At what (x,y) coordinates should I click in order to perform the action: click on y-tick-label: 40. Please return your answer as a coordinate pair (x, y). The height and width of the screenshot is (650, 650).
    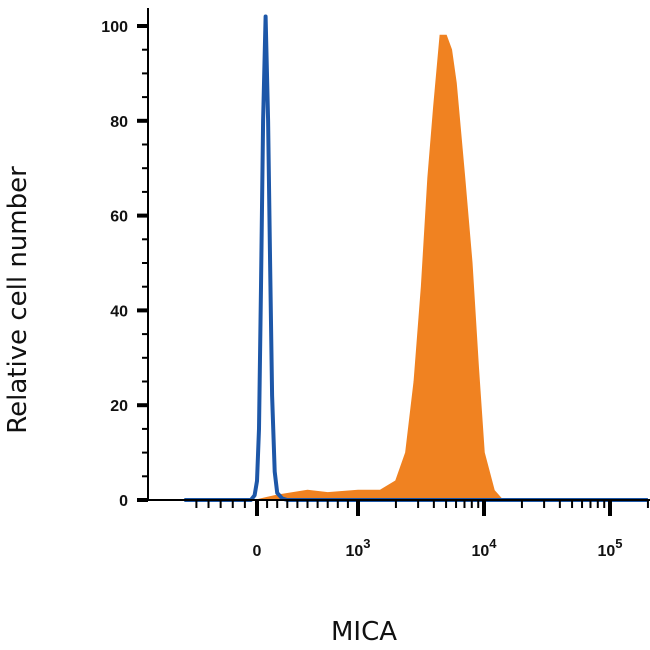
    Looking at the image, I should click on (119, 311).